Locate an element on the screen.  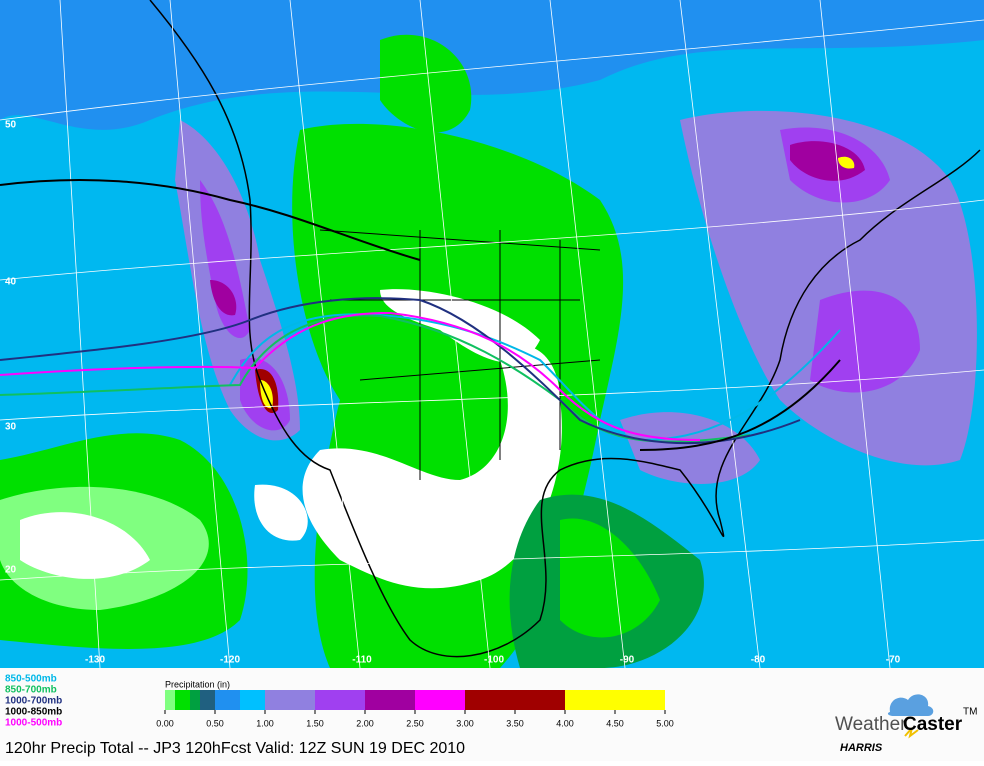
state-lines is located at coordinates (460, 354).